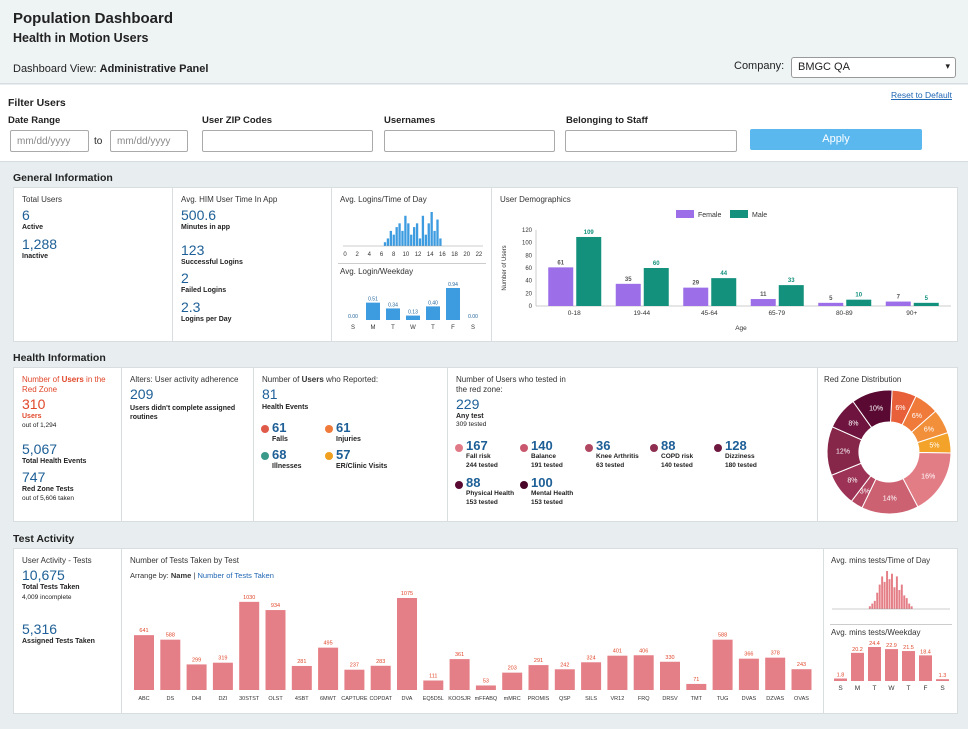 This screenshot has width=968, height=729. What do you see at coordinates (669, 658) in the screenshot?
I see `test-bar-label: 330` at bounding box center [669, 658].